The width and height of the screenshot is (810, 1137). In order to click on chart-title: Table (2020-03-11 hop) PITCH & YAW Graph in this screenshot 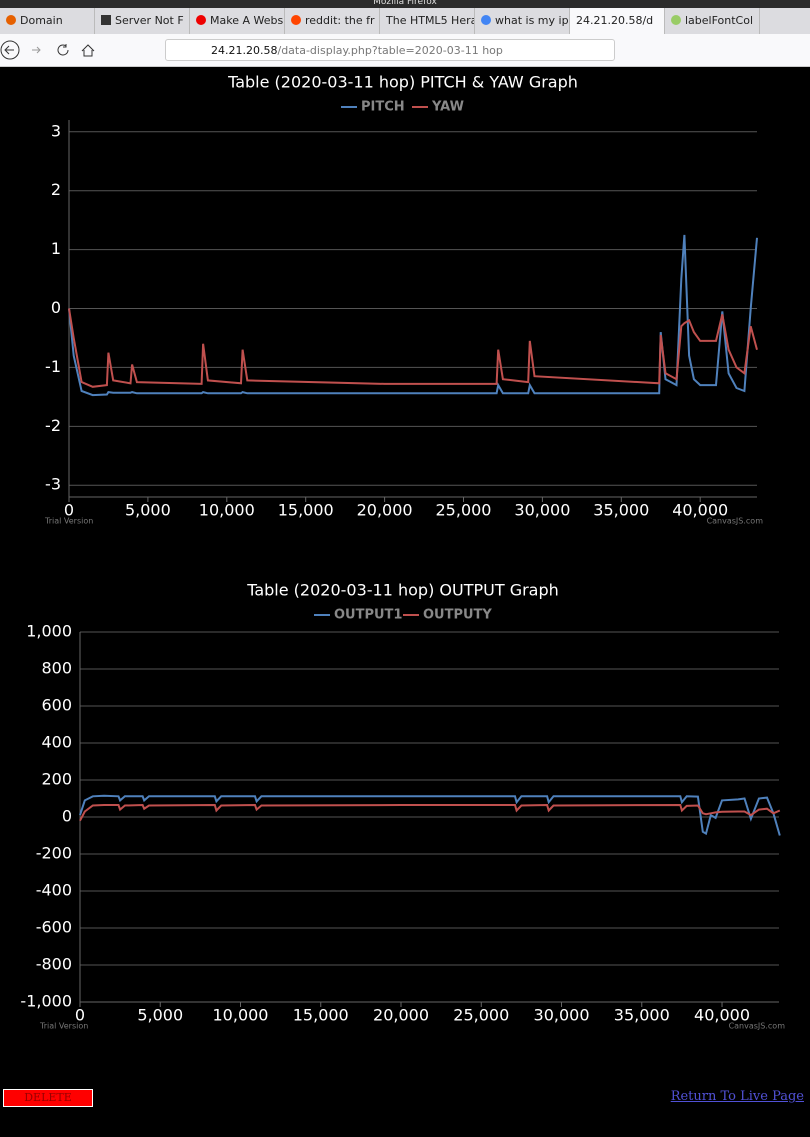, I will do `click(402, 82)`.